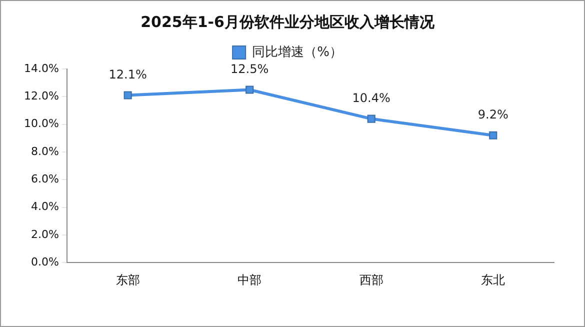 Image resolution: width=585 pixels, height=327 pixels. What do you see at coordinates (250, 279) in the screenshot?
I see `x-tick-label: 中部` at bounding box center [250, 279].